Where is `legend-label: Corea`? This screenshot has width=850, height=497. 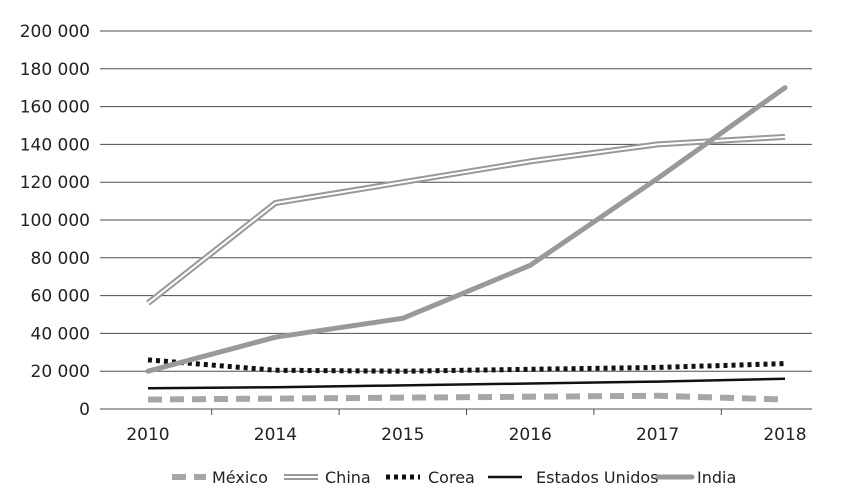
legend-label: Corea is located at coordinates (451, 477).